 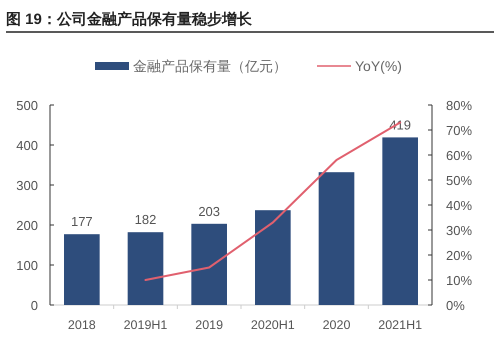 What do you see at coordinates (459, 130) in the screenshot?
I see `y2-tick-label: 70%` at bounding box center [459, 130].